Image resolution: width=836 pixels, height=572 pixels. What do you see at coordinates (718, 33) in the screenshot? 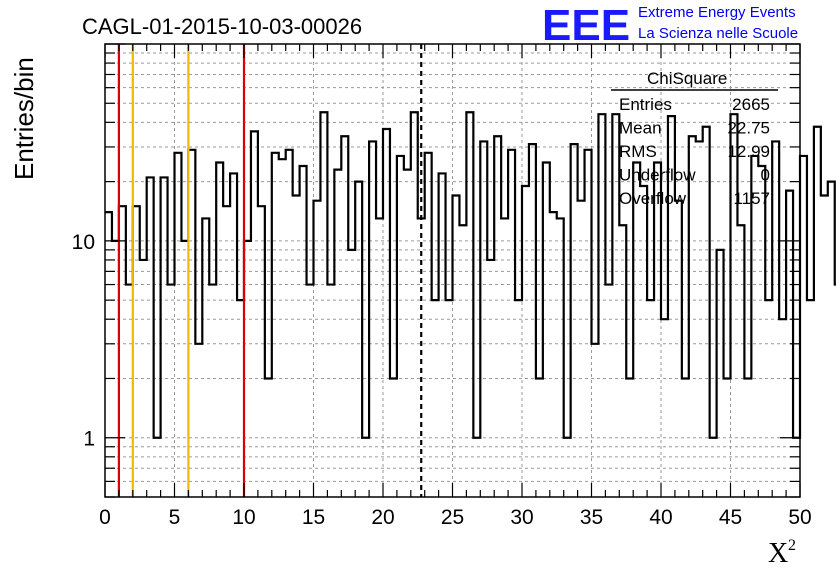
I see `logo-line-2: La Scienza nelle Scuole` at bounding box center [718, 33].